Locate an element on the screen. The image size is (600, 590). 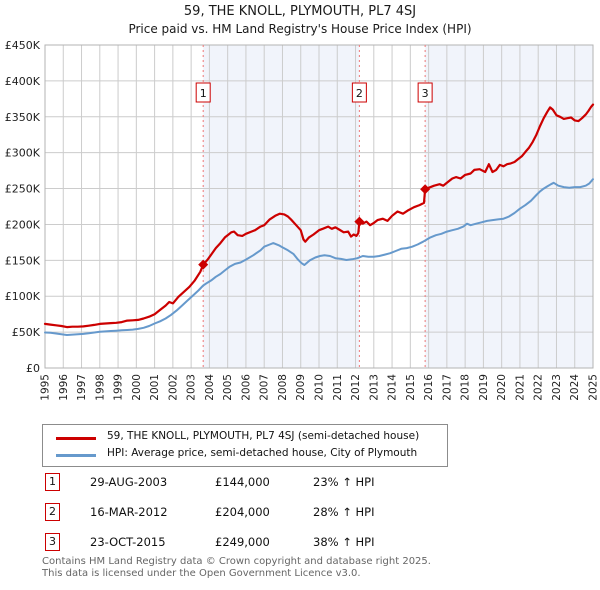
svg-text: 1996 is located at coordinates (64, 387).